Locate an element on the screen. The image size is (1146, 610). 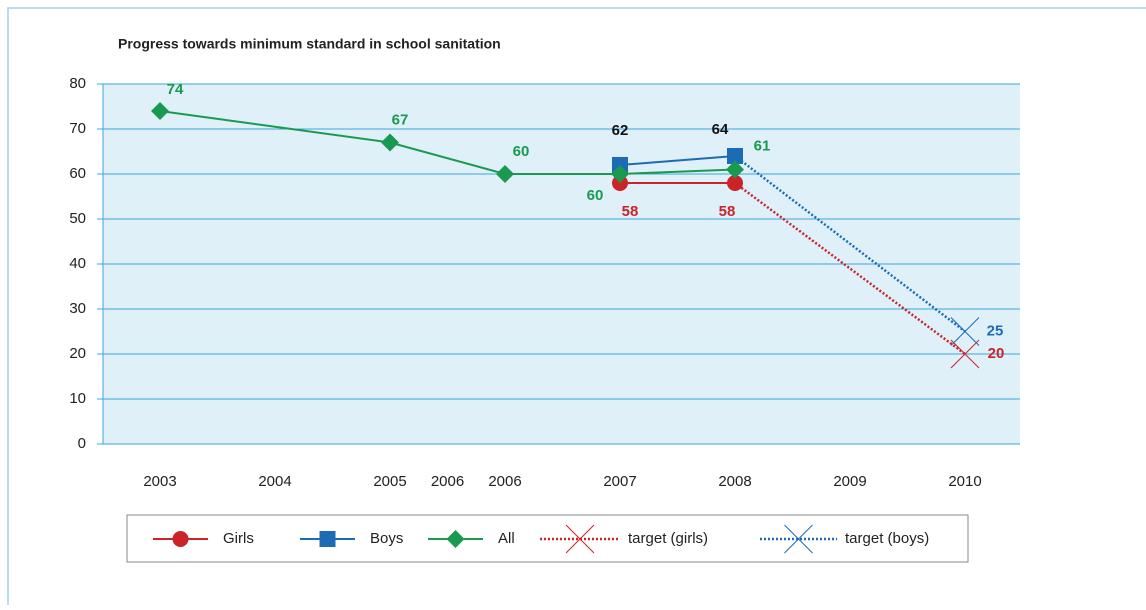
data-label: 20 is located at coordinates (996, 353).